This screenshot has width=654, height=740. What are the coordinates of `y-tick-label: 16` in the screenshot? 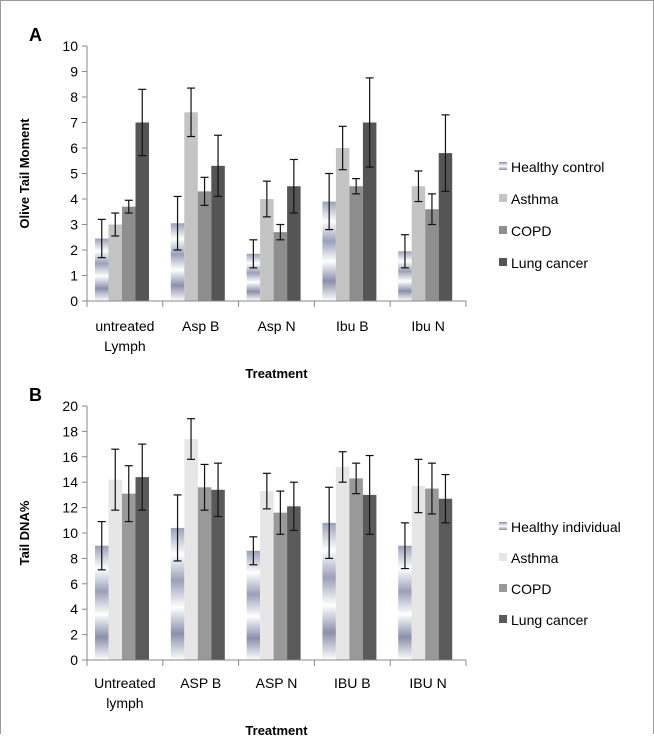 It's located at (70, 457).